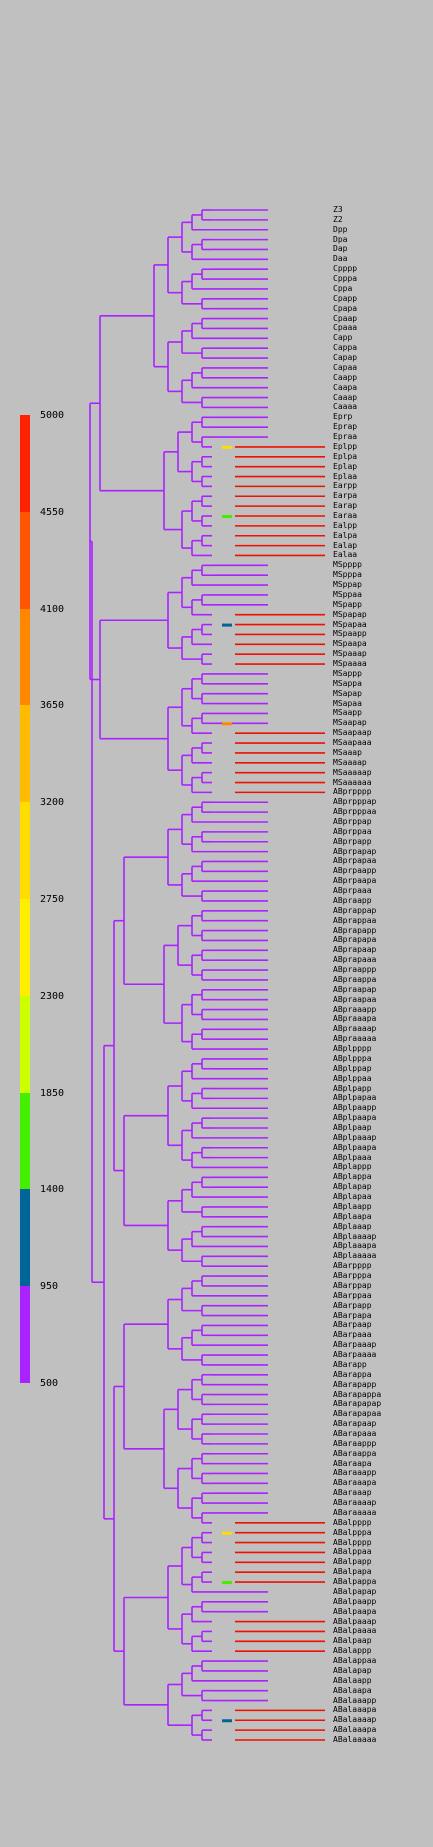 This screenshot has width=433, height=1847. I want to click on leaf-label: ABarpapa, so click(352, 1315).